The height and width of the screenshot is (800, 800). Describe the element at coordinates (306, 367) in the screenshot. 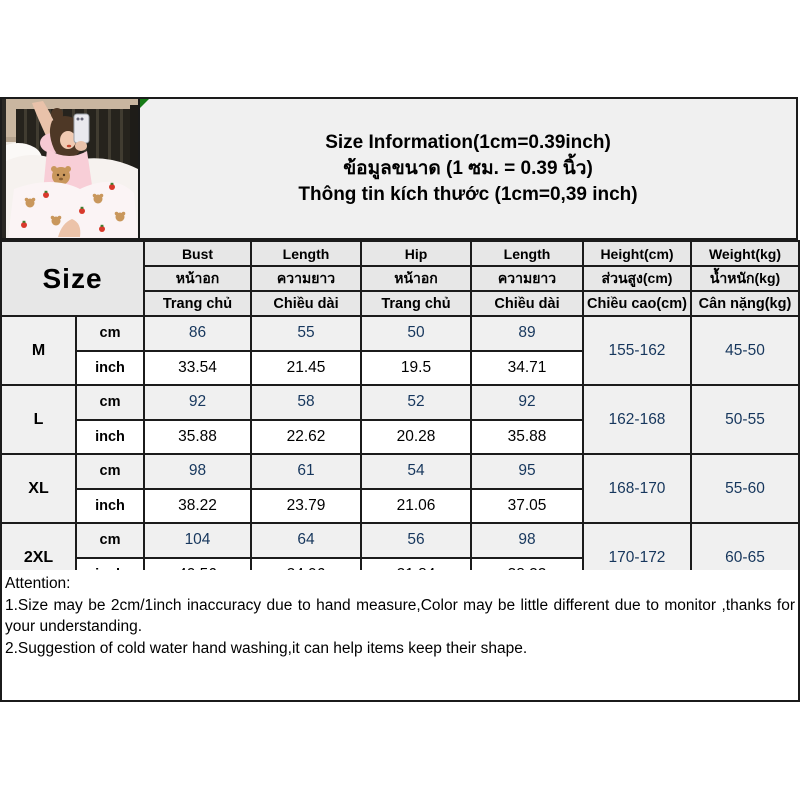

I see `value-cell: 21.45` at that location.